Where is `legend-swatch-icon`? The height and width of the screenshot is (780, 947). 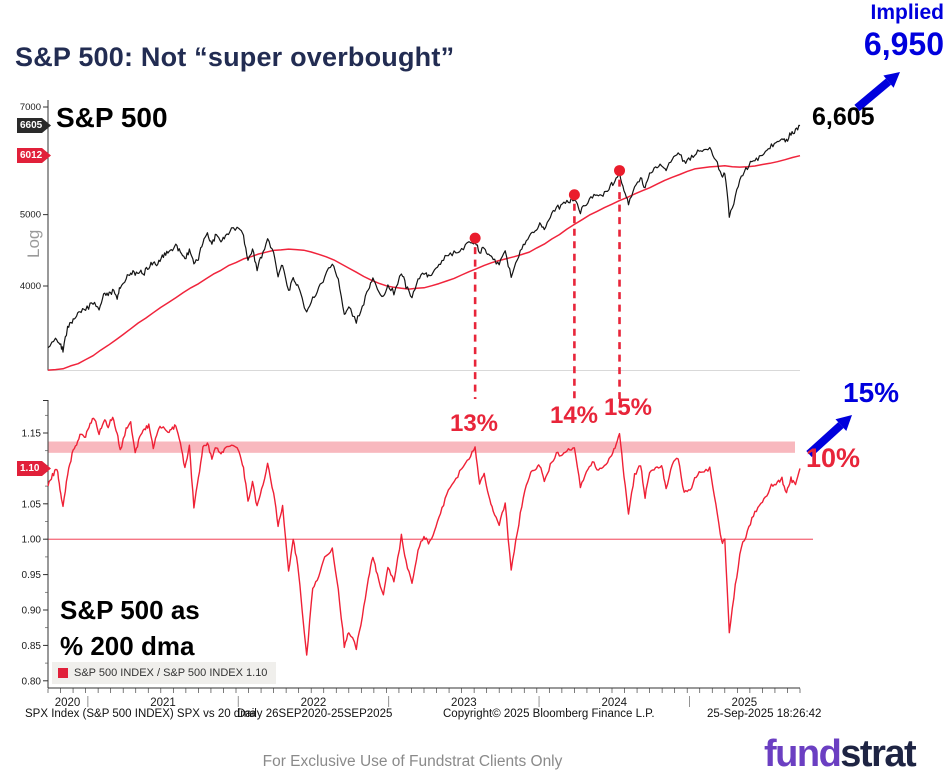
legend-swatch-icon is located at coordinates (63, 673).